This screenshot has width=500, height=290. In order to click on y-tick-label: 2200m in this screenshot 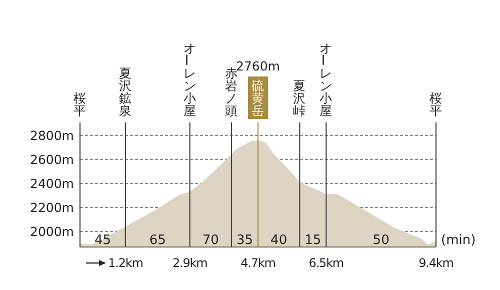, I will do `click(52, 207)`.